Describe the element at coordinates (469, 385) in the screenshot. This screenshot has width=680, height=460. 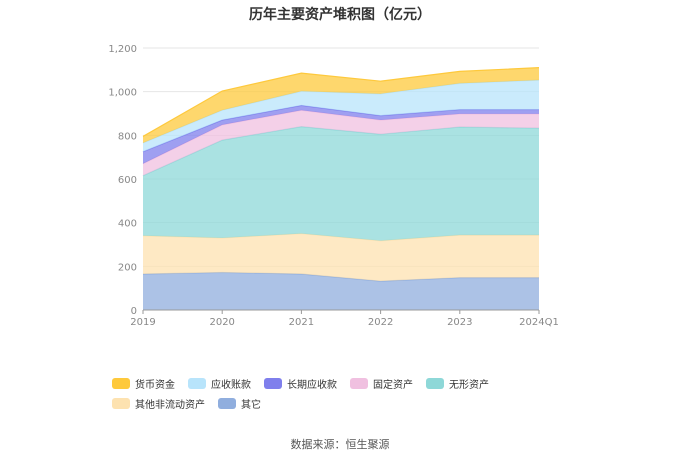
I see `legend-label: 无形资产` at that location.